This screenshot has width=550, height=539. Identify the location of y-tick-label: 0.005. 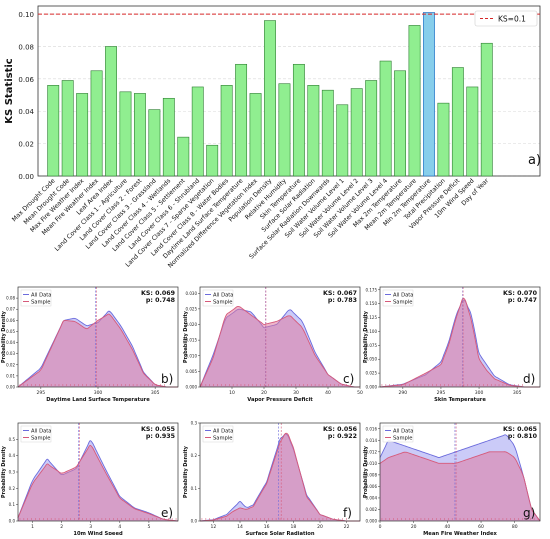
(192, 371).